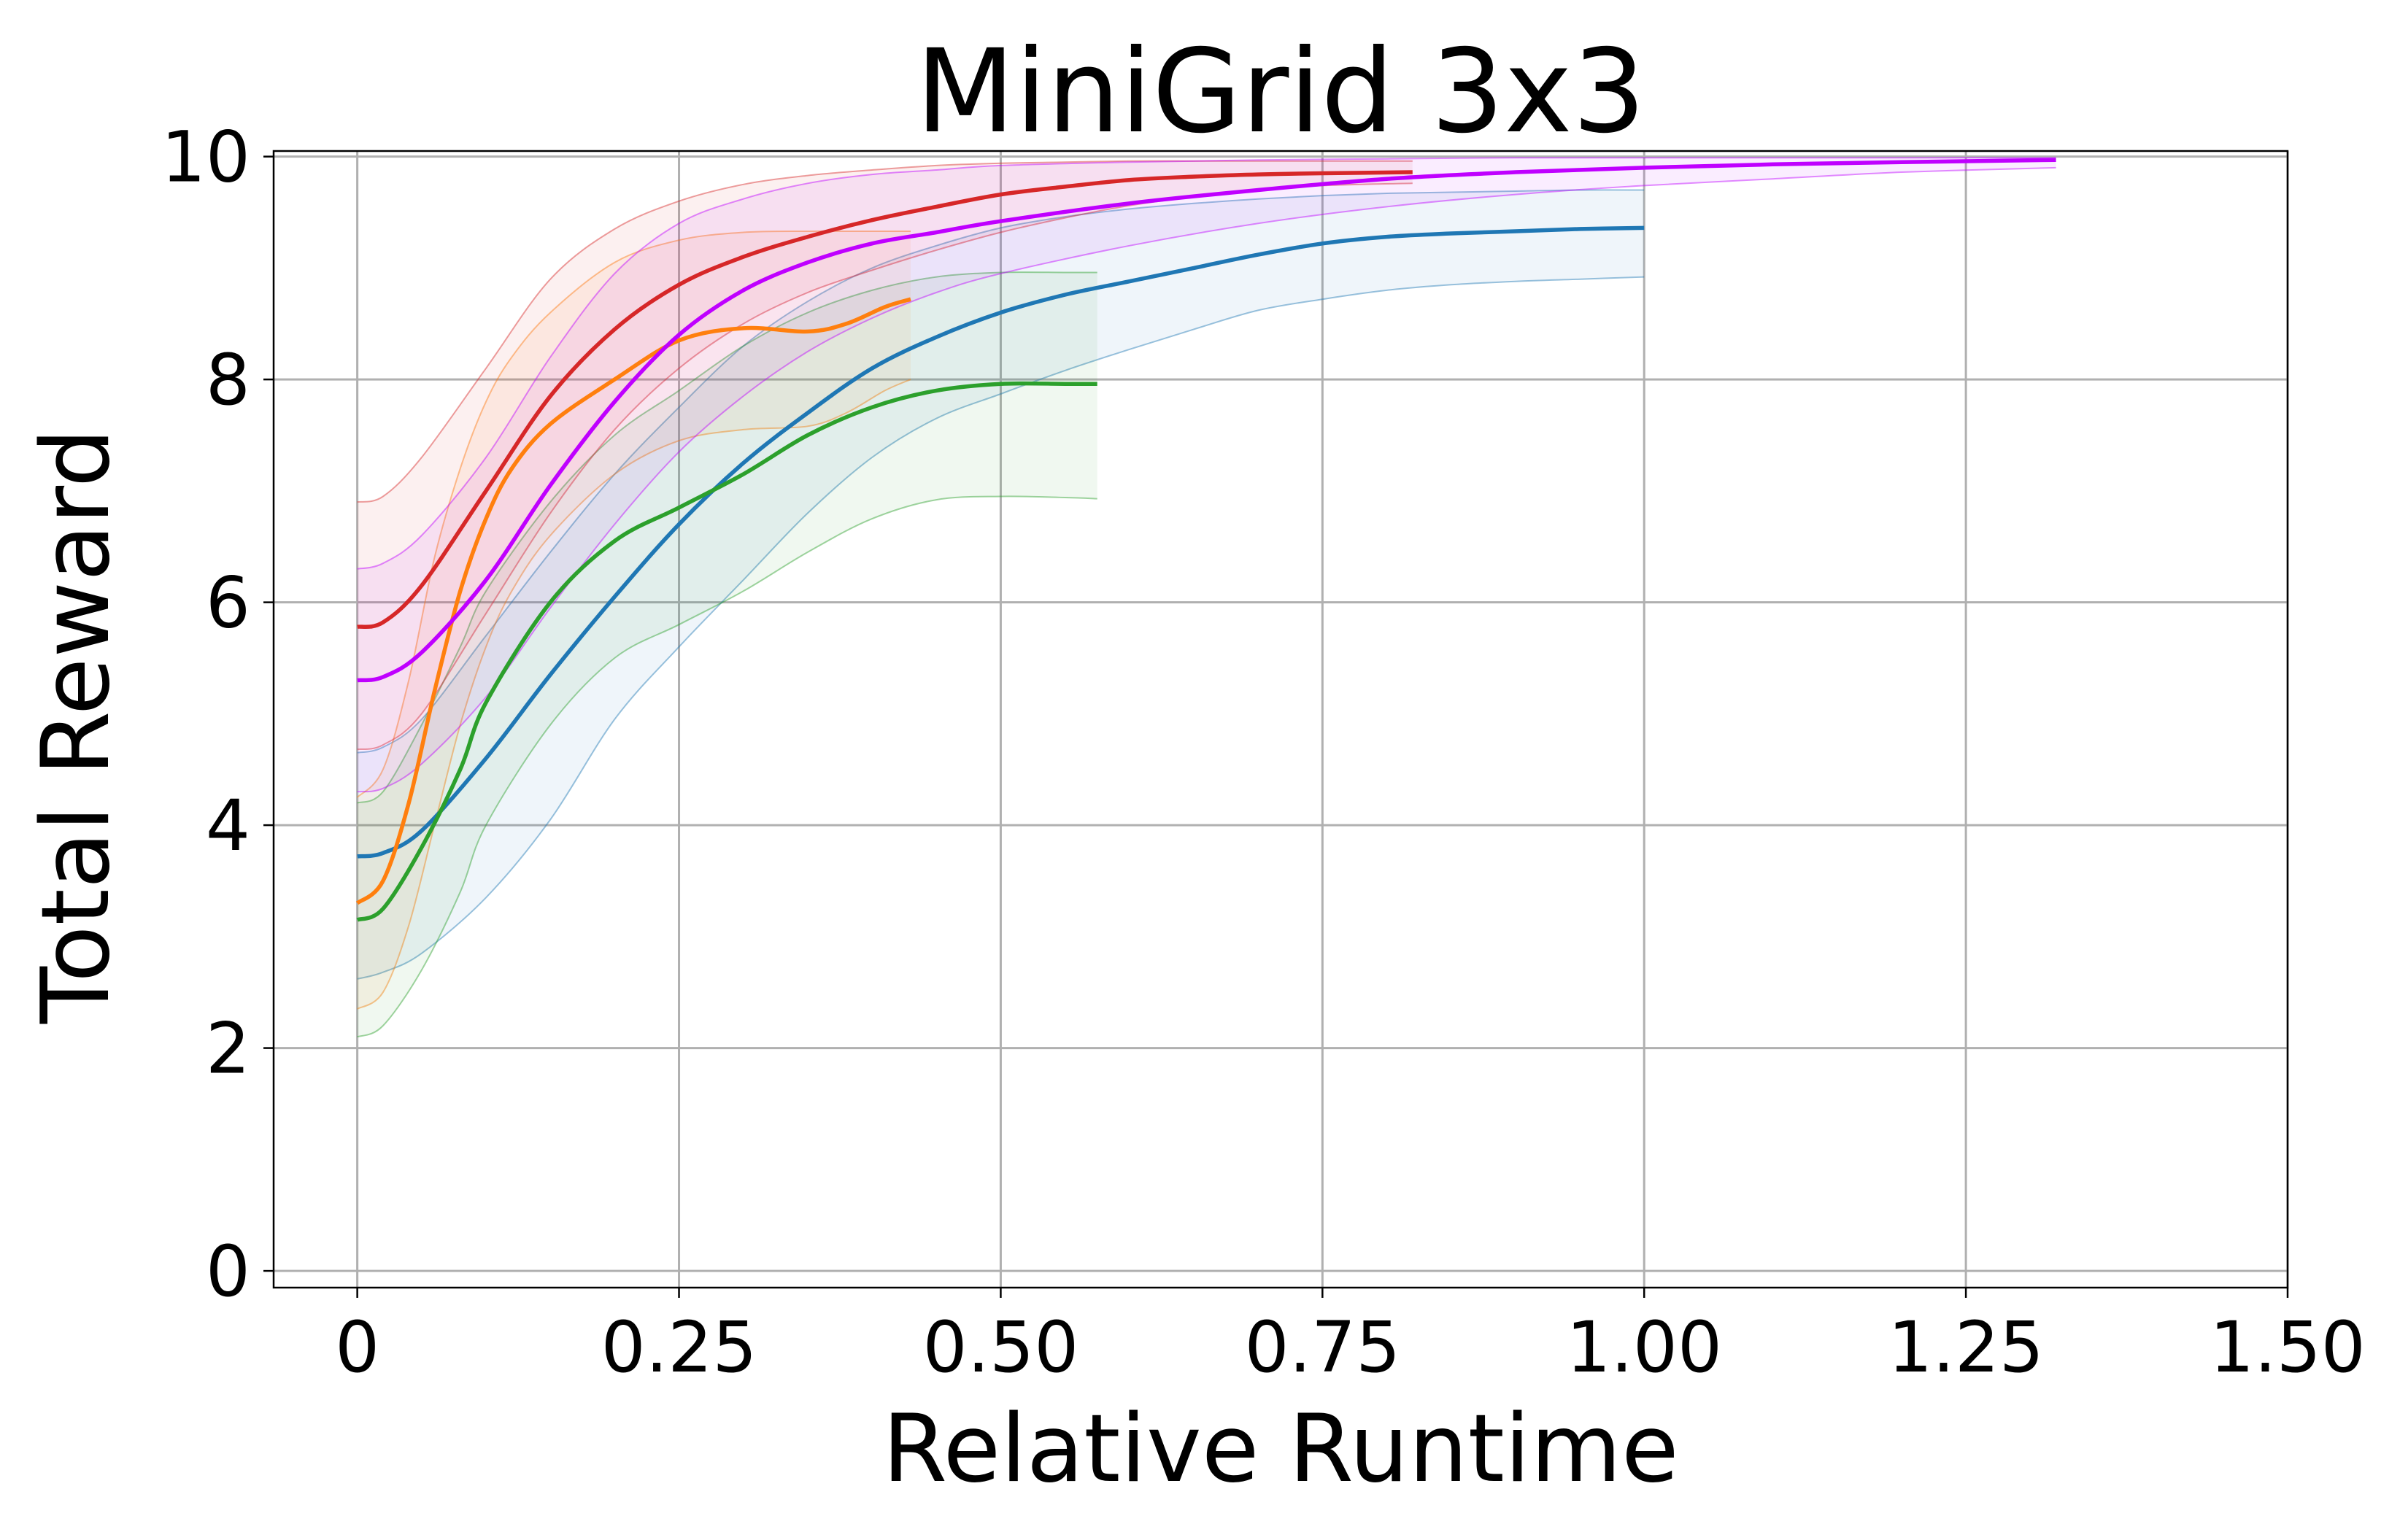 The image size is (2408, 1532). Describe the element at coordinates (76, 726) in the screenshot. I see `y-axis-label: Total Reward` at that location.